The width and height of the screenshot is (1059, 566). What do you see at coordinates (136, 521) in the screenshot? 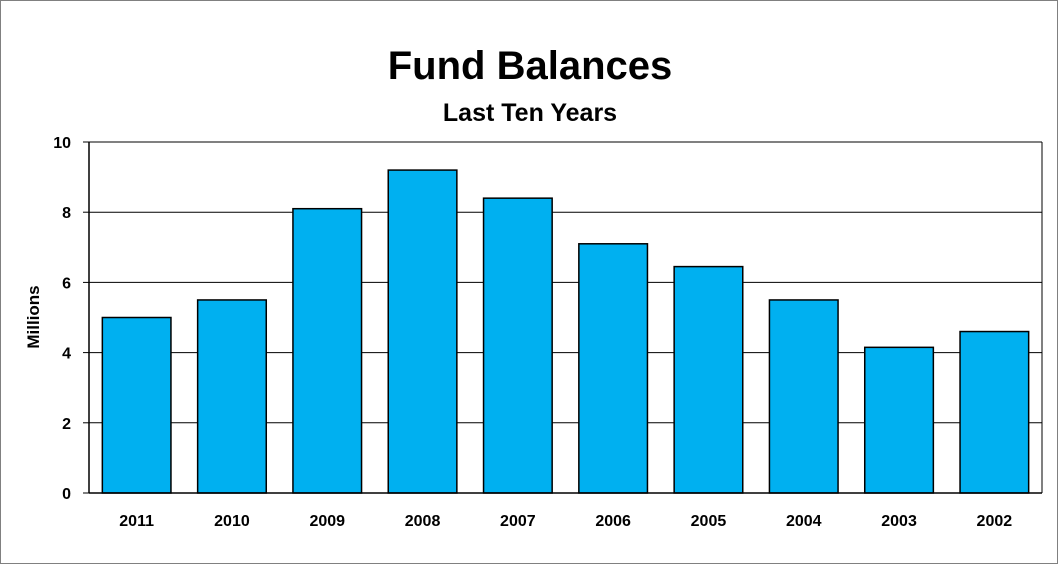
I see `x-tick-label: 2011` at bounding box center [136, 521].